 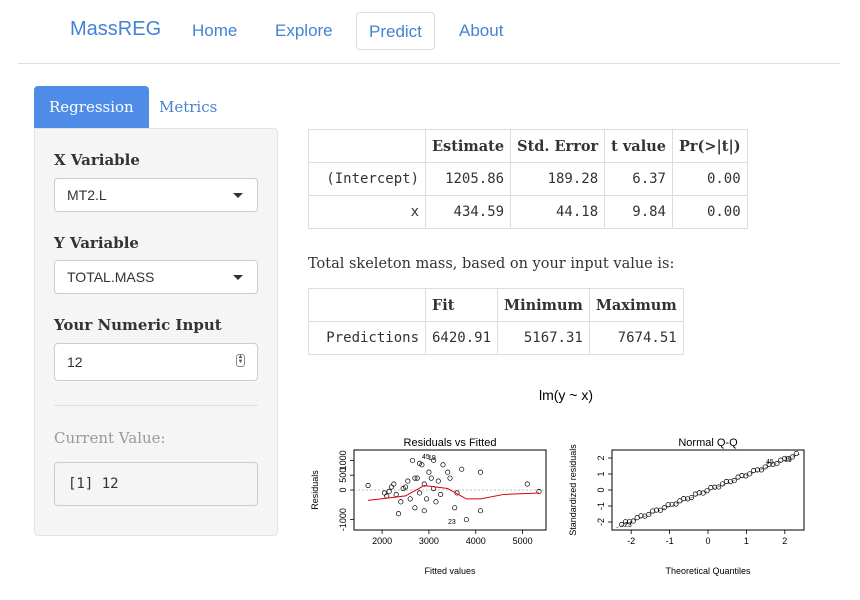 What do you see at coordinates (156, 362) in the screenshot?
I see `numeric-input-field: 12 ▲ ▼` at bounding box center [156, 362].